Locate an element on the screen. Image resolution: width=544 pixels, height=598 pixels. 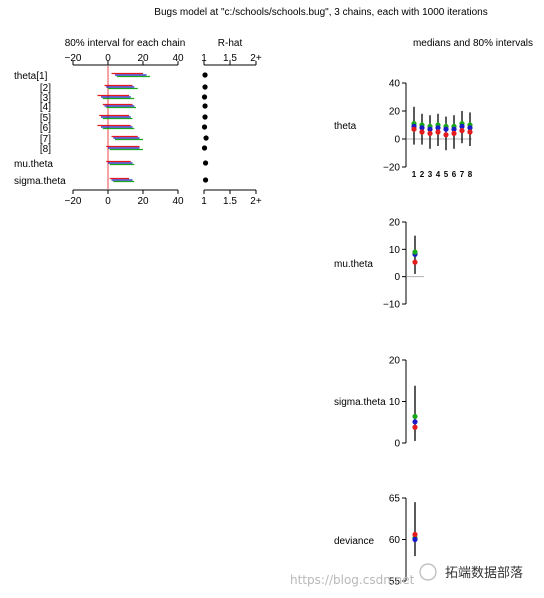
watermark-url: https://blog.csdn.net is located at coordinates (352, 580).